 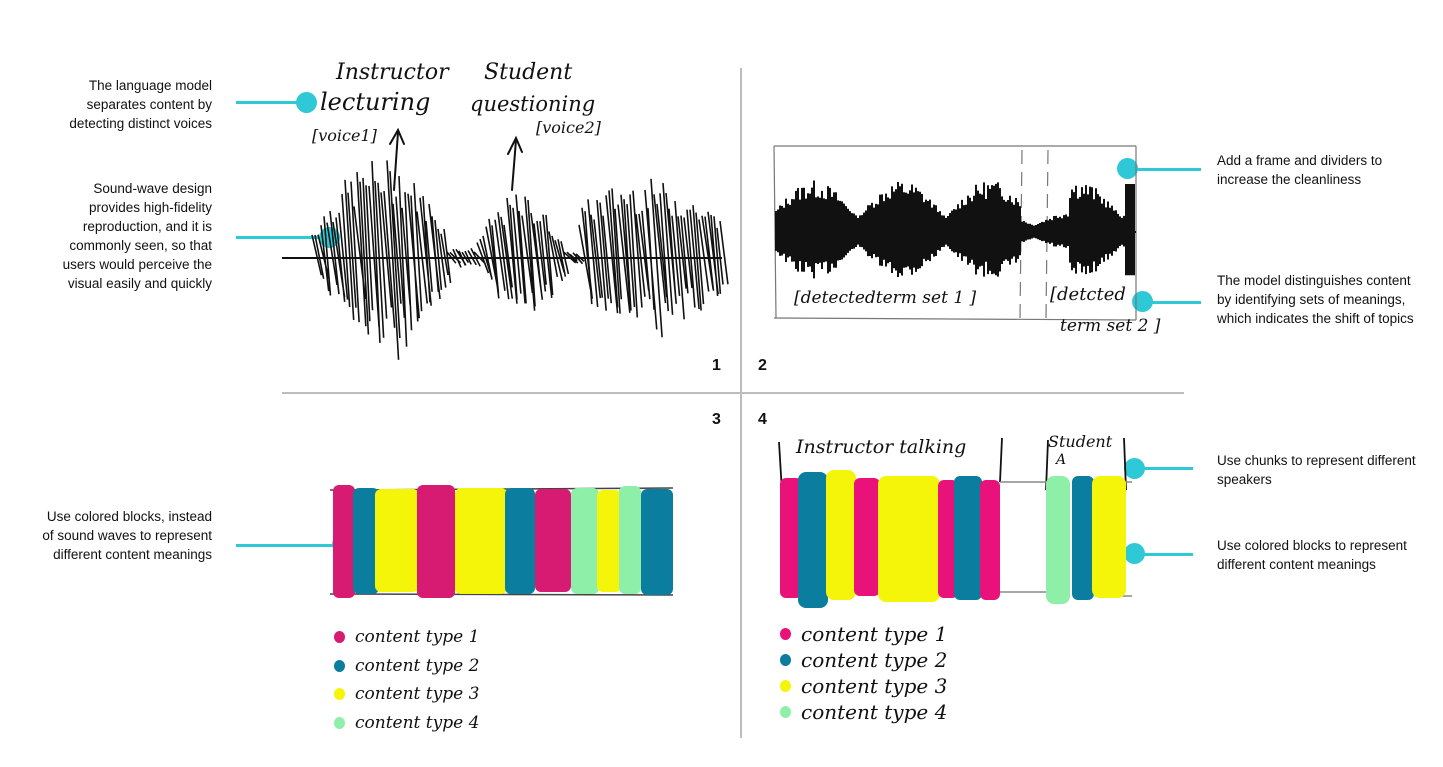 I want to click on legend-left-item-3: content type 3, so click(x=406, y=694).